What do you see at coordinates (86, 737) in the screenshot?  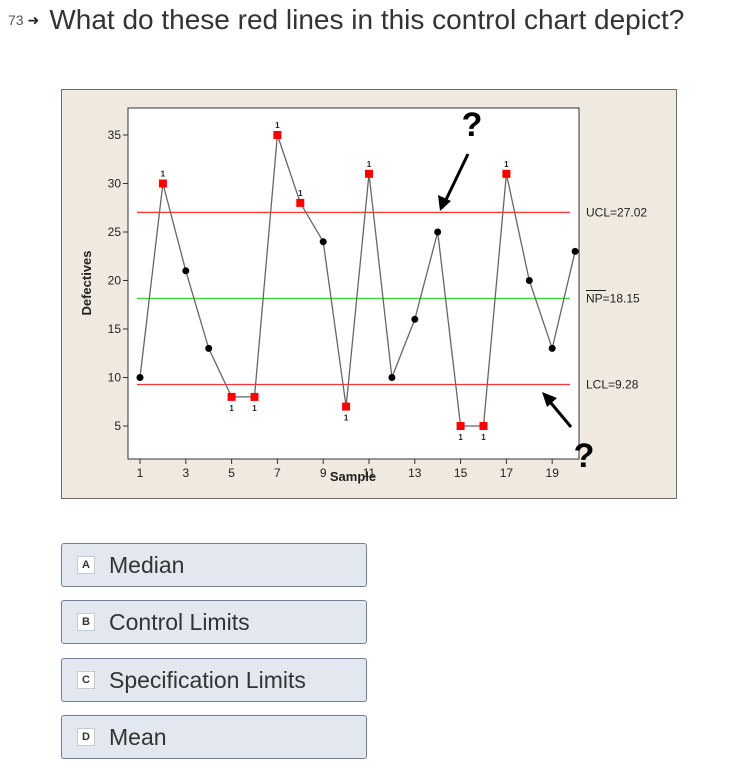 I see `option-d-letter: D` at bounding box center [86, 737].